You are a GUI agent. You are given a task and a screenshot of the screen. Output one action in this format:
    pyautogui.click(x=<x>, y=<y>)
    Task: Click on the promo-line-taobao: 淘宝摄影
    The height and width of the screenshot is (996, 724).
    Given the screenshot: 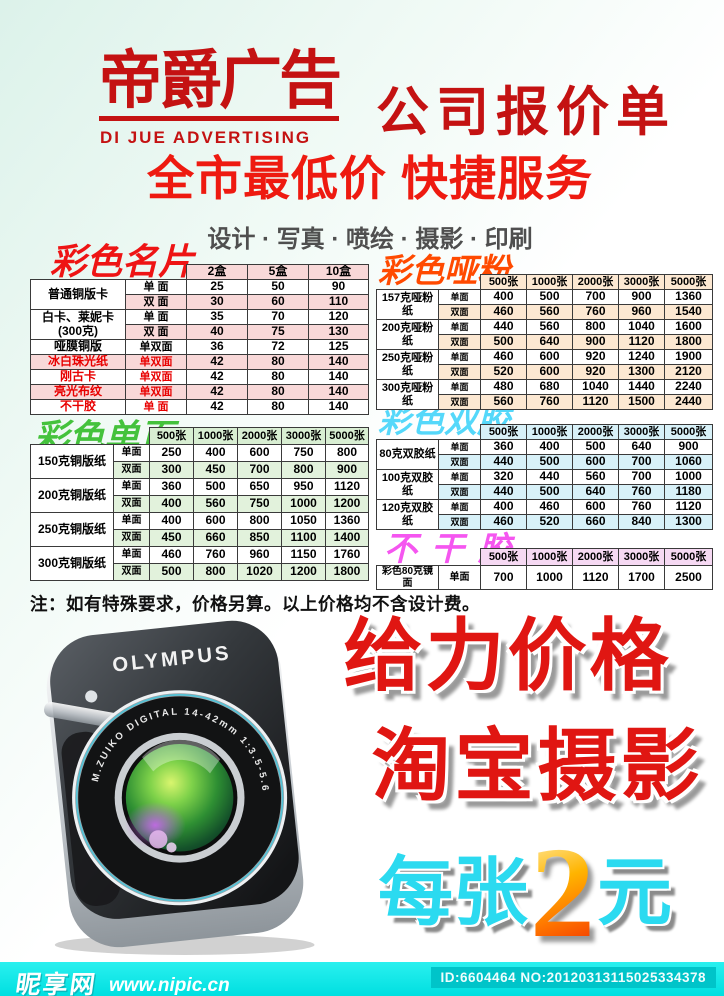 What is the action you would take?
    pyautogui.click(x=537, y=765)
    